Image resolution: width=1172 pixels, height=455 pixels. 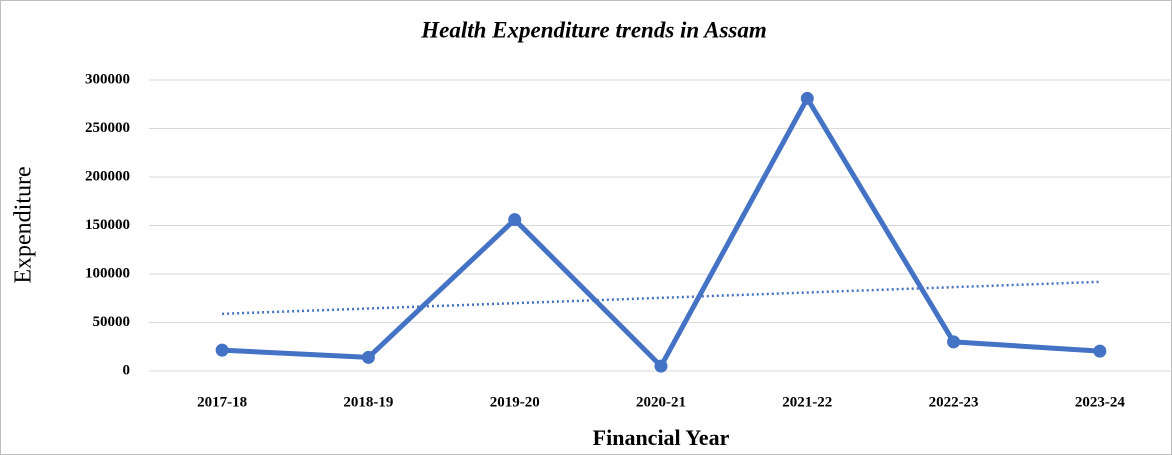 I want to click on y-tick-label: 50000, so click(x=112, y=322).